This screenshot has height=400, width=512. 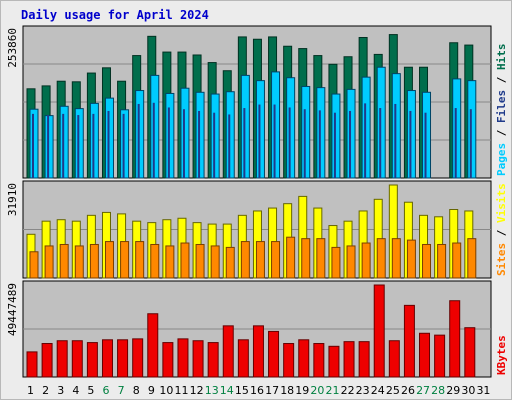 I want to click on x-tick-label-day-3: 3, so click(x=60, y=390).